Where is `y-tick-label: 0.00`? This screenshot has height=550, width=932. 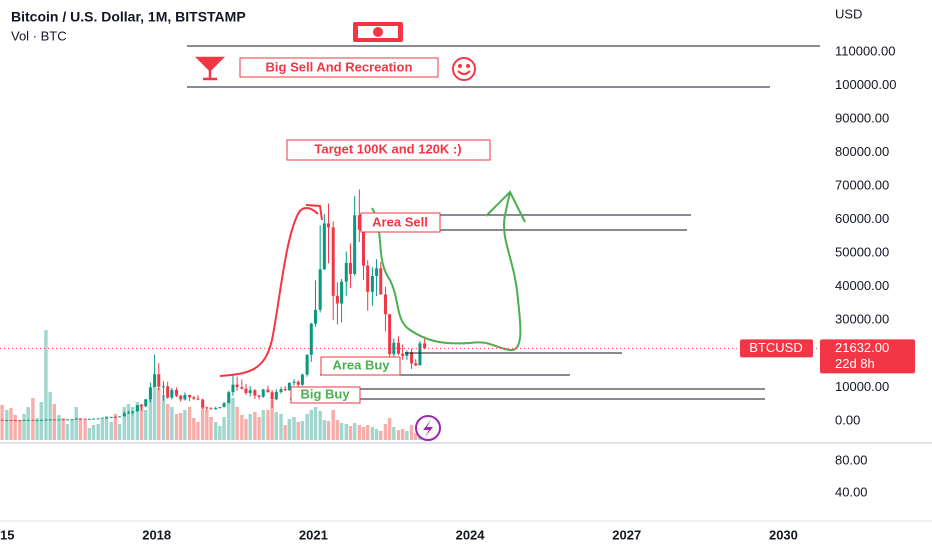
y-tick-label: 0.00 is located at coordinates (847, 419).